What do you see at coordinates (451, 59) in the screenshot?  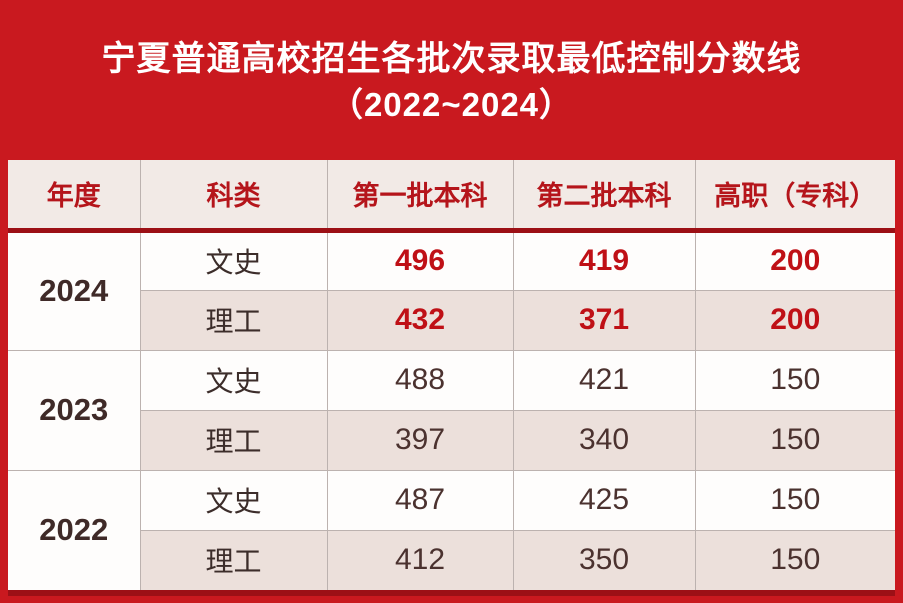 I see `page-title-line1: 宁夏普通高校招生各批次录取最低控制分数线` at bounding box center [451, 59].